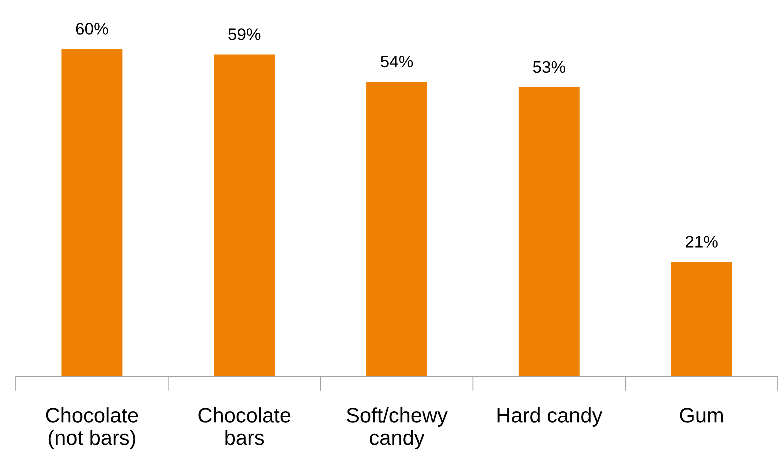 This screenshot has width=784, height=463. Describe the element at coordinates (701, 415) in the screenshot. I see `x-tick-label: Gum` at that location.